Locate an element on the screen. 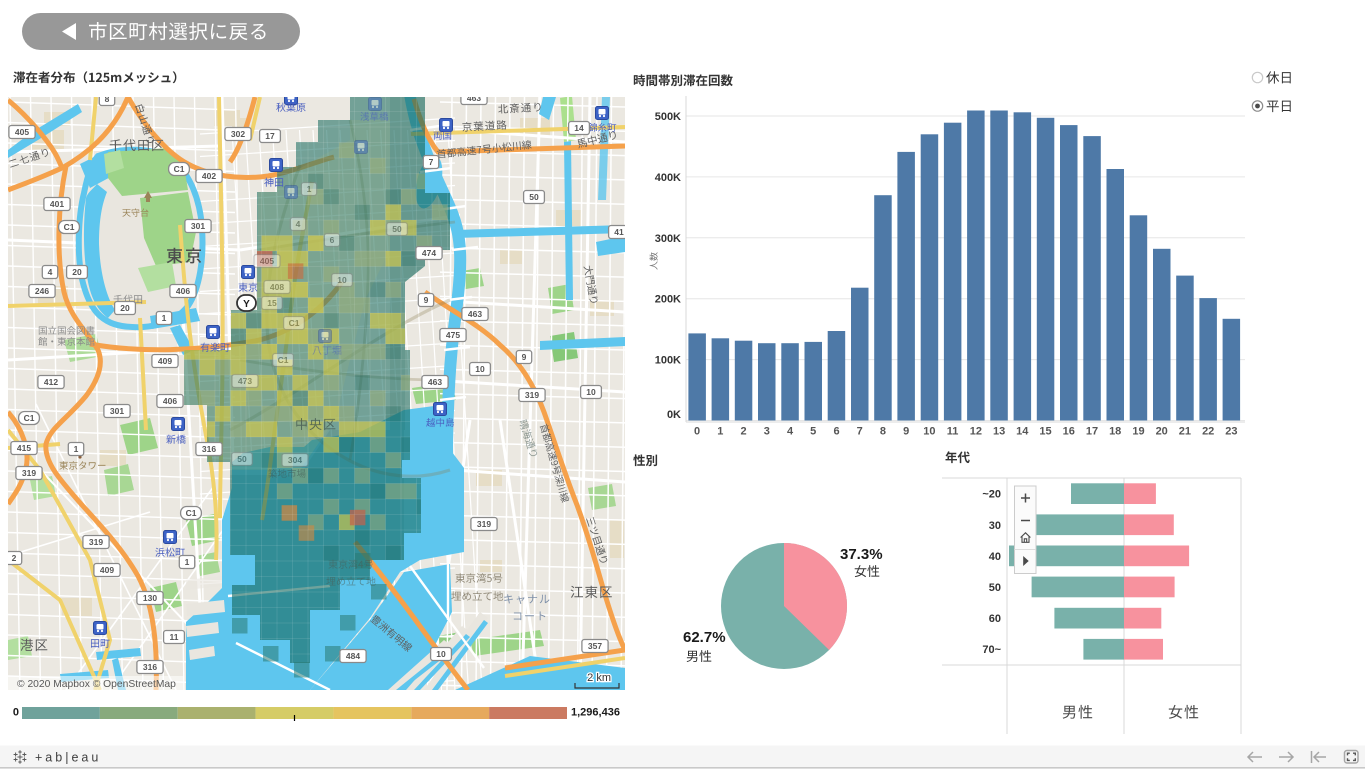 The width and height of the screenshot is (1365, 769). svg-text: 11 is located at coordinates (174, 637).